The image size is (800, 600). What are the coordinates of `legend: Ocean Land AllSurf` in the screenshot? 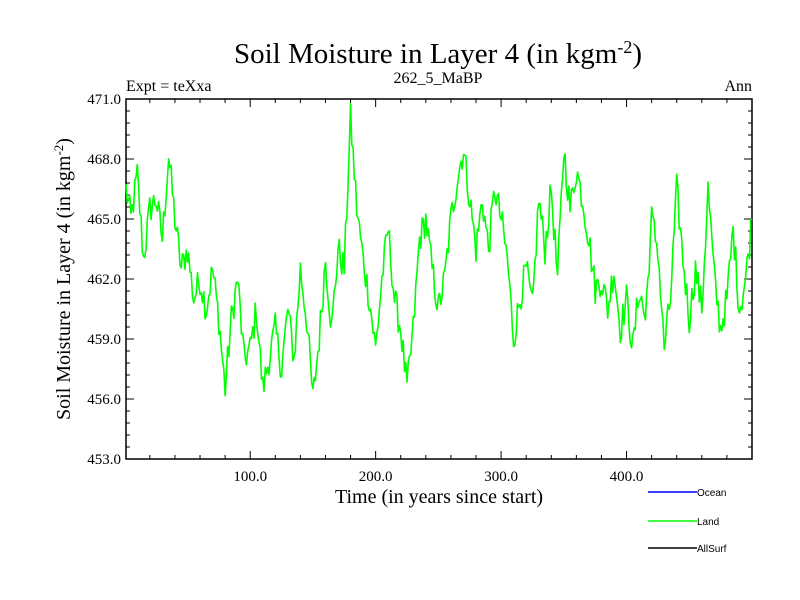 It's located at (687, 521).